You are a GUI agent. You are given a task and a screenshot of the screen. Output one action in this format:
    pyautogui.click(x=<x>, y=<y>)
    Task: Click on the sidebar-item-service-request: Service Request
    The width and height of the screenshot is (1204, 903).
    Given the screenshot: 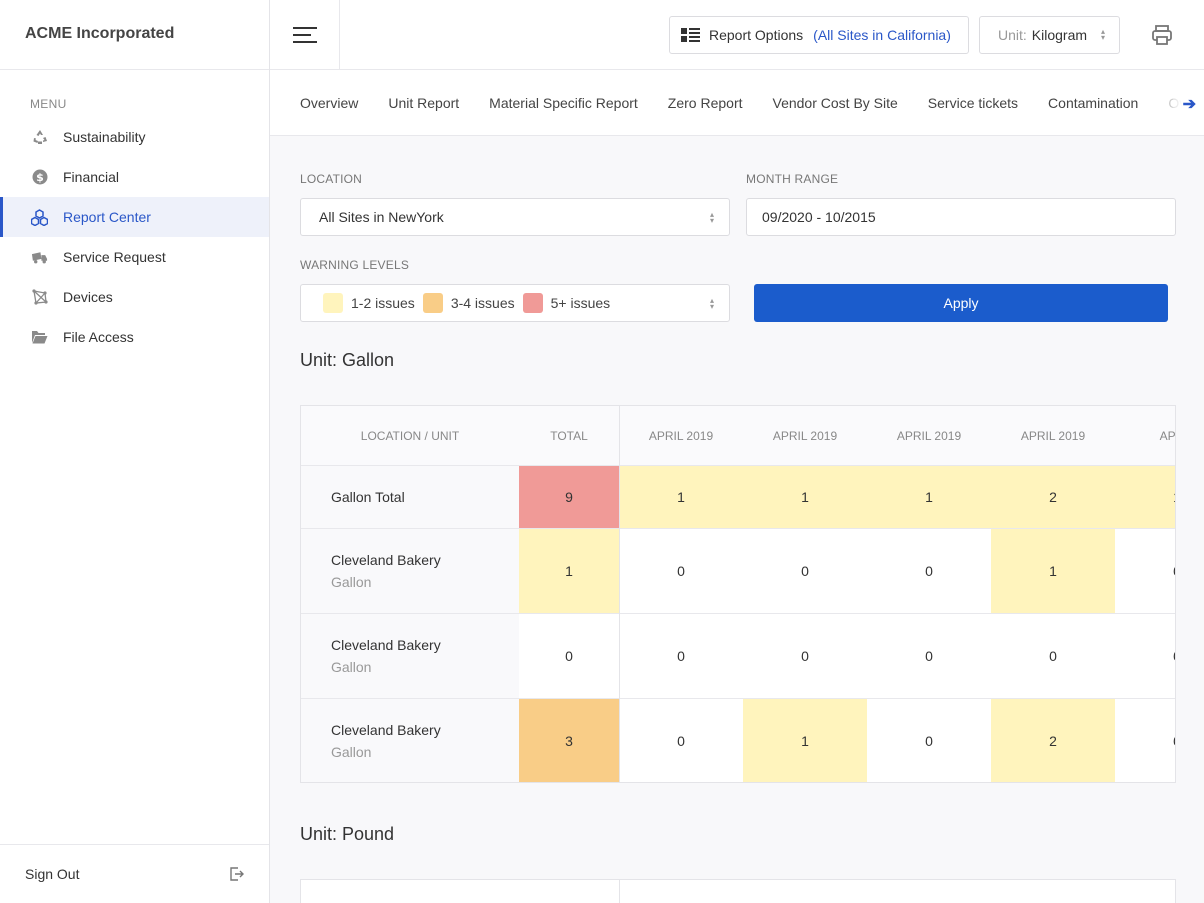 What is the action you would take?
    pyautogui.click(x=134, y=257)
    